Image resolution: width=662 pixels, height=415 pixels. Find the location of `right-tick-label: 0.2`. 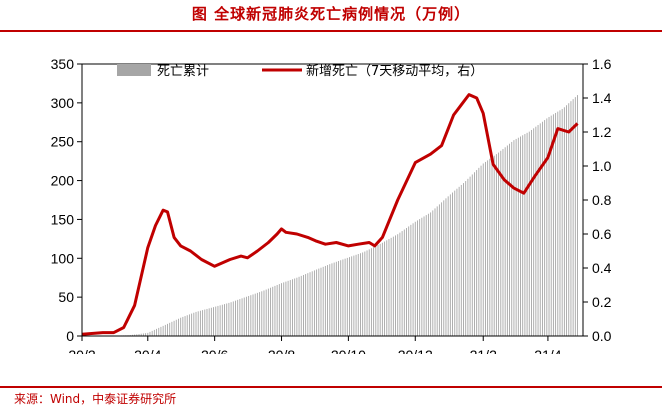

right-tick-label: 0.2 is located at coordinates (602, 302).